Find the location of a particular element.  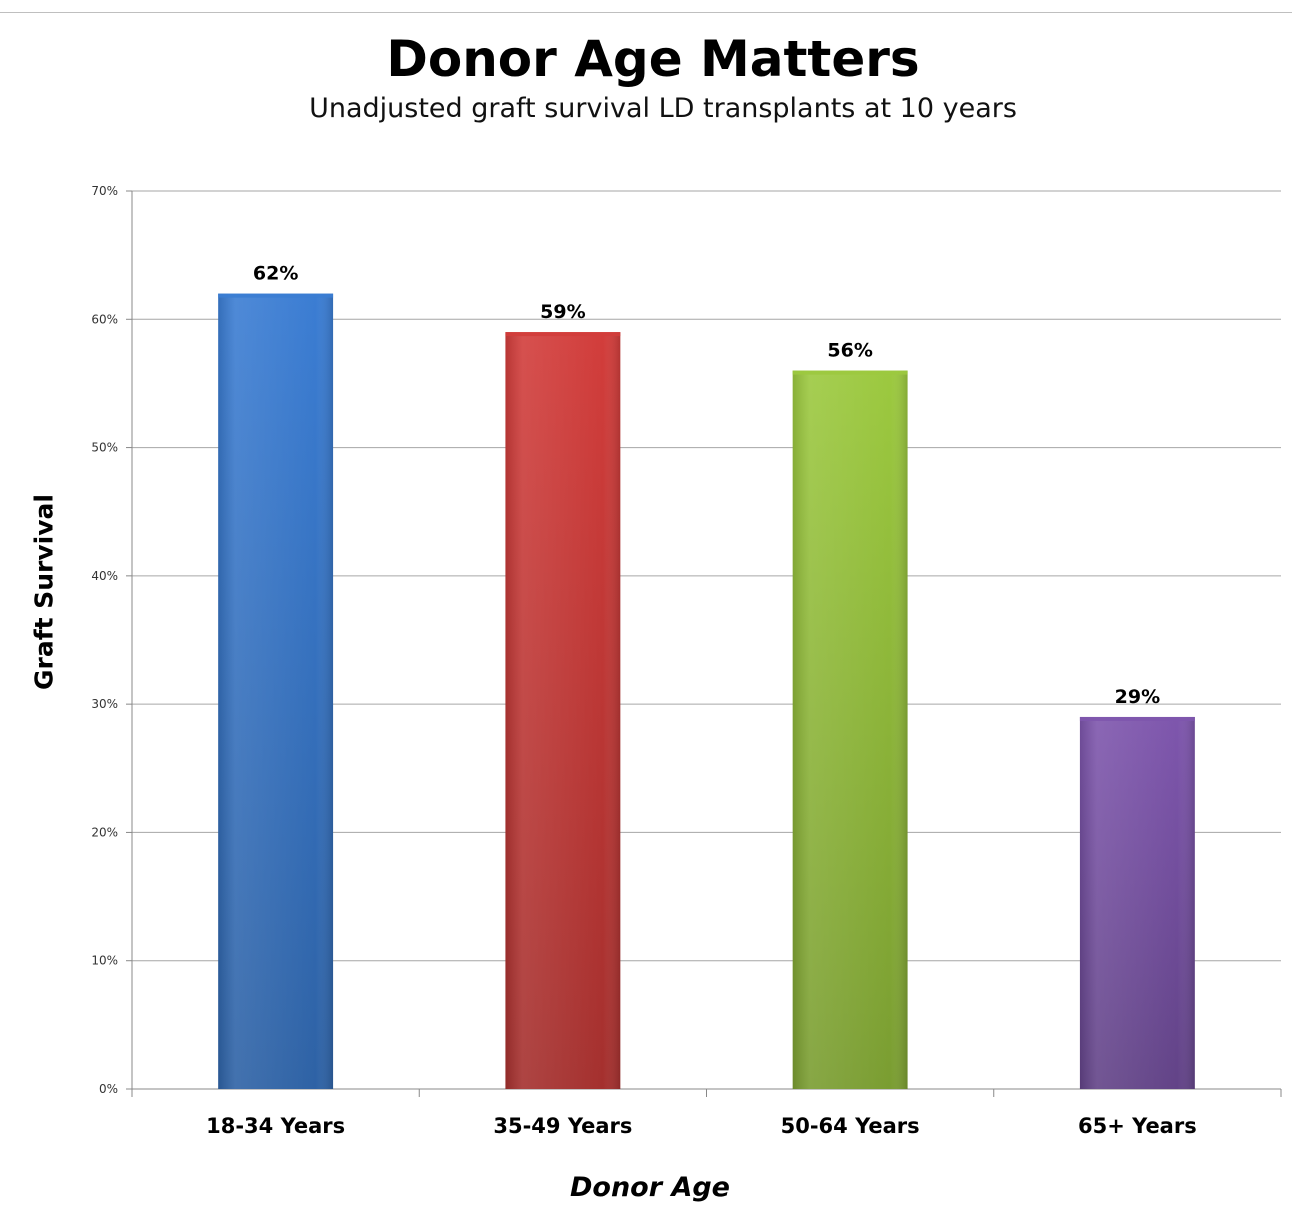

data-label: 62% is located at coordinates (275, 274).